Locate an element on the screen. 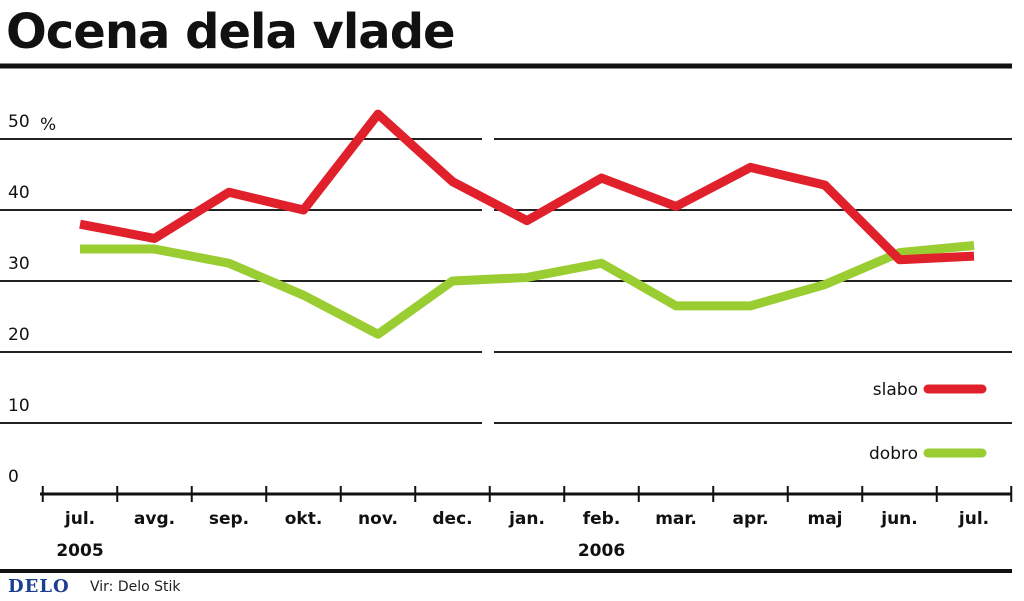  x-tick-label: feb. is located at coordinates (602, 519).